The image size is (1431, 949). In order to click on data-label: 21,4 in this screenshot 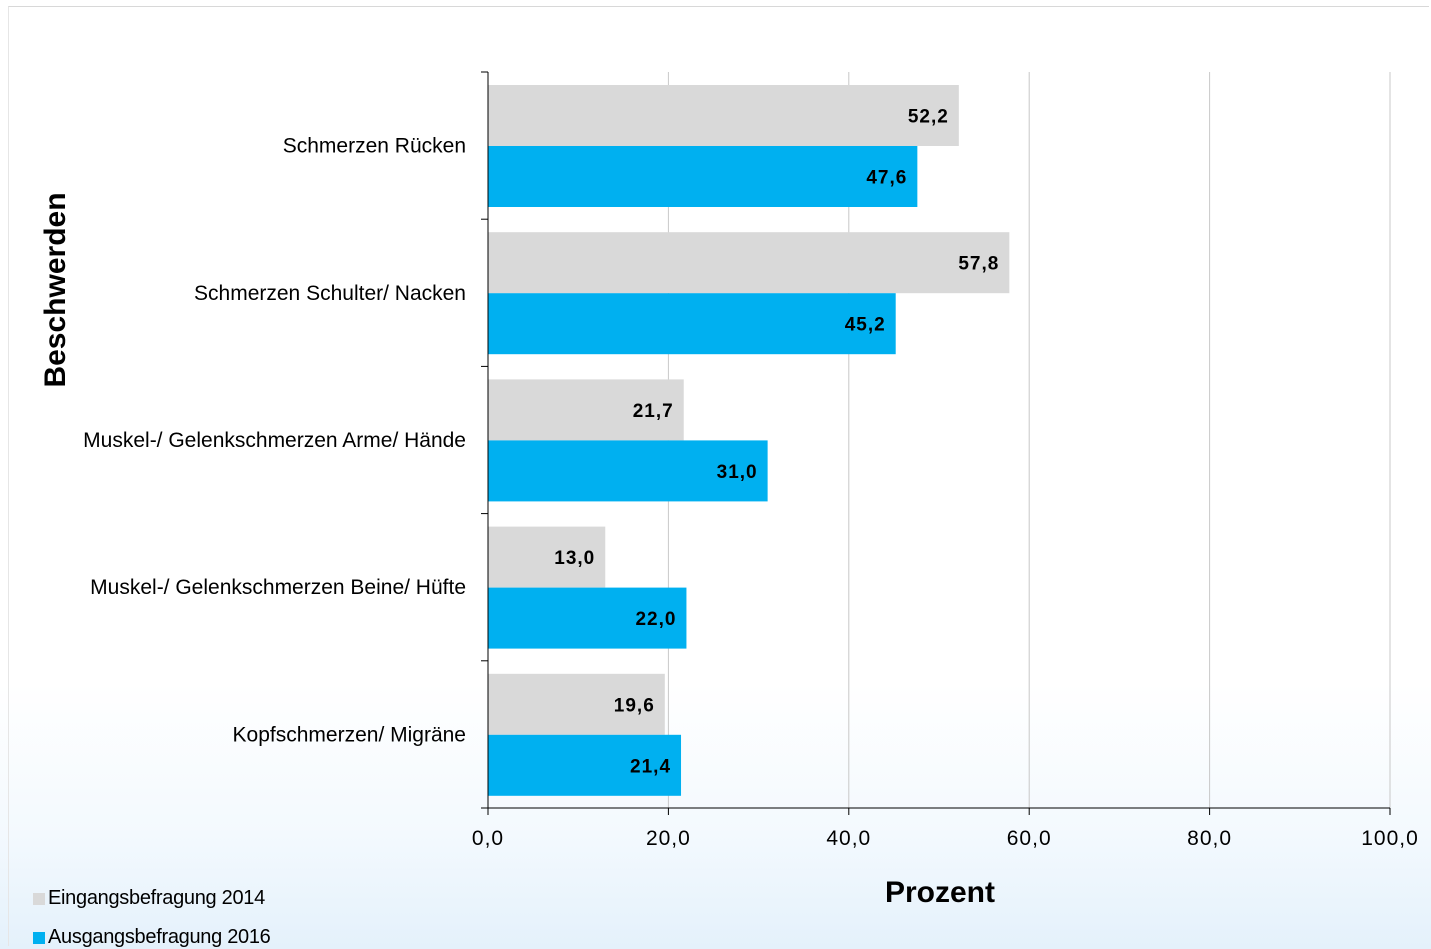, I will do `click(650, 766)`.